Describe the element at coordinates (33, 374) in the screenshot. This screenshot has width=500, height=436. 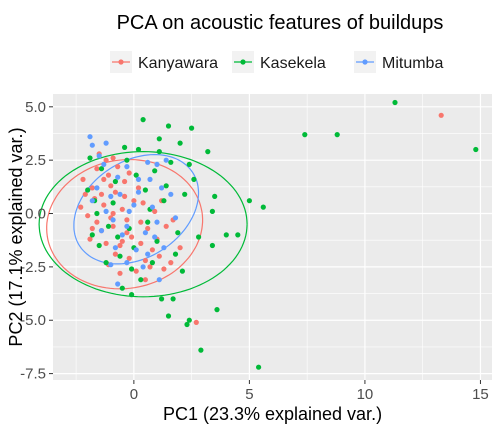
I see `y-tick-label: -7.5` at that location.